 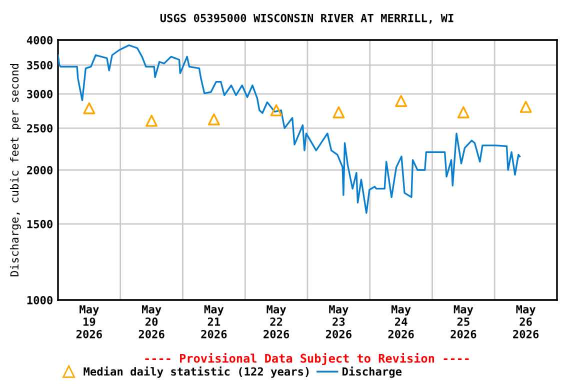 What do you see at coordinates (15, 170) in the screenshot?
I see `y-axis-title: Discharge, cubic feet per second` at bounding box center [15, 170].